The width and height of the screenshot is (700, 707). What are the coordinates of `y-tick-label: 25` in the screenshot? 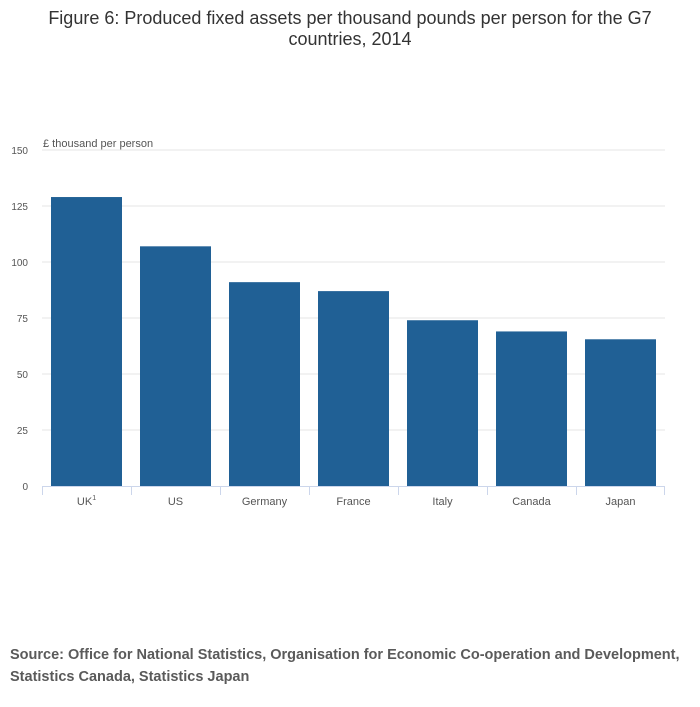 It's located at (23, 431).